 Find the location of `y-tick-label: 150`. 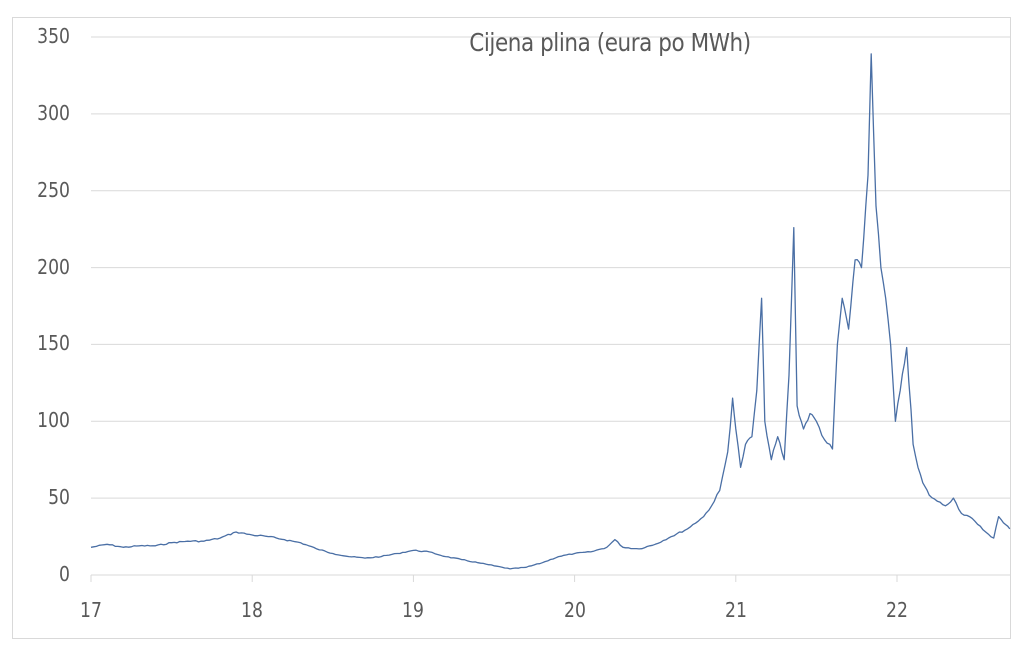

y-tick-label: 150 is located at coordinates (53, 343).